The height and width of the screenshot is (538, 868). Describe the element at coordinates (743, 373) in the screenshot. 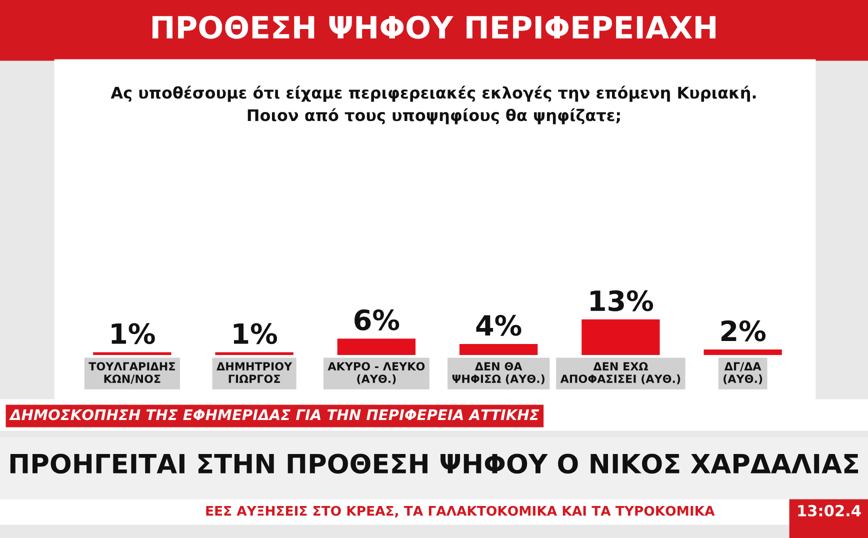

I see `x-tick-label: ΔΓ/ΔΑ (ΑΥΘ.)` at that location.